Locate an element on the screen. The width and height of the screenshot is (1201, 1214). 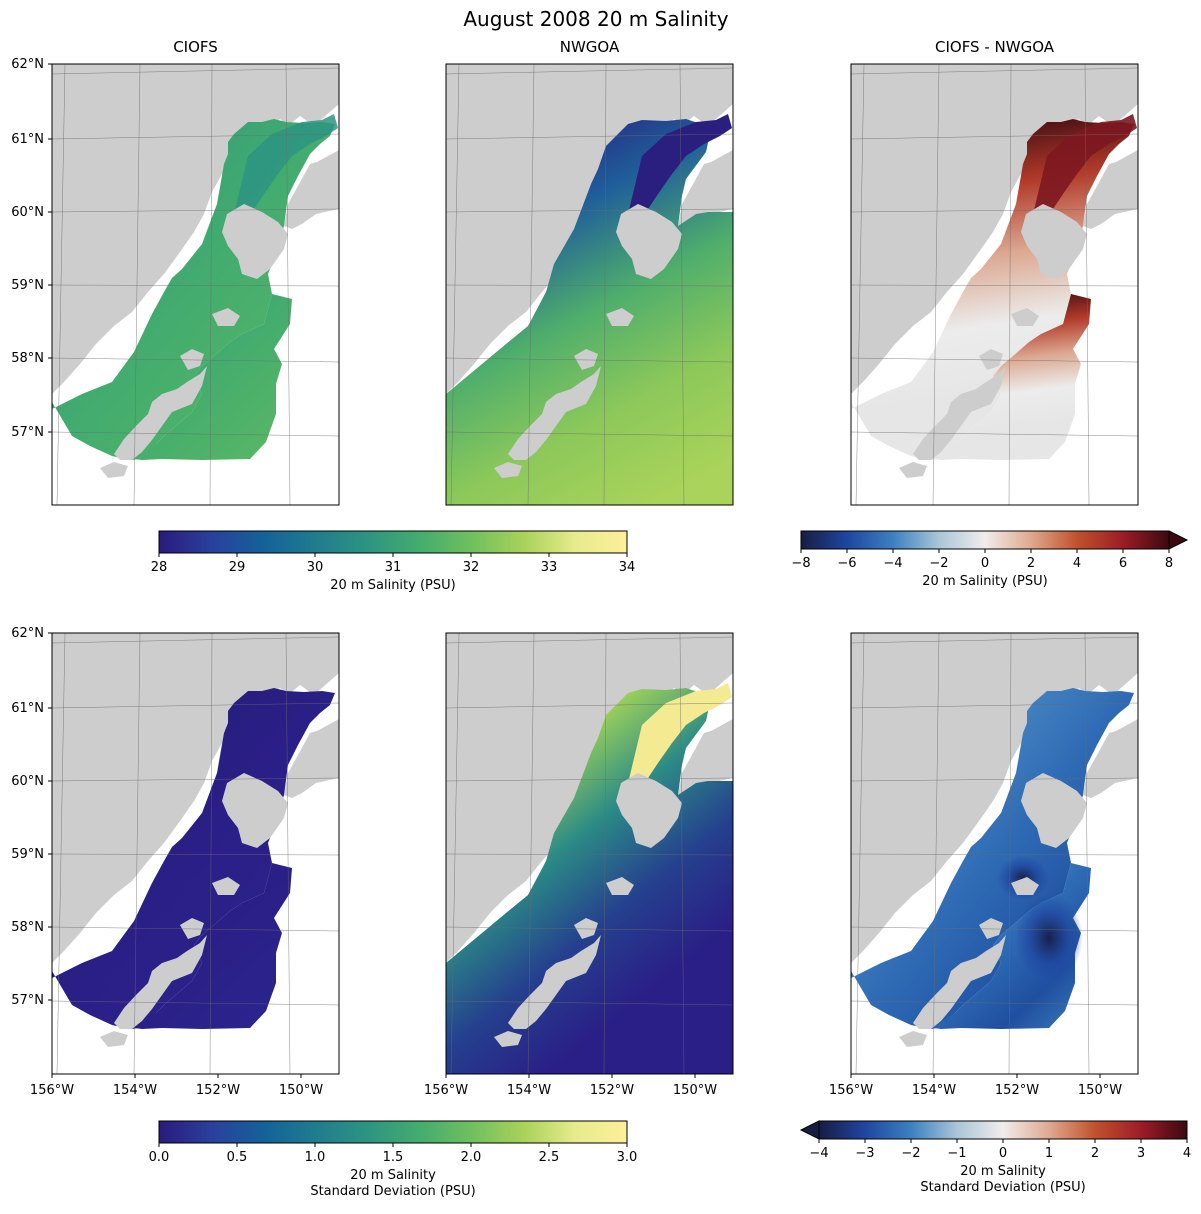
colorbar-tick-label: 34 is located at coordinates (627, 567).